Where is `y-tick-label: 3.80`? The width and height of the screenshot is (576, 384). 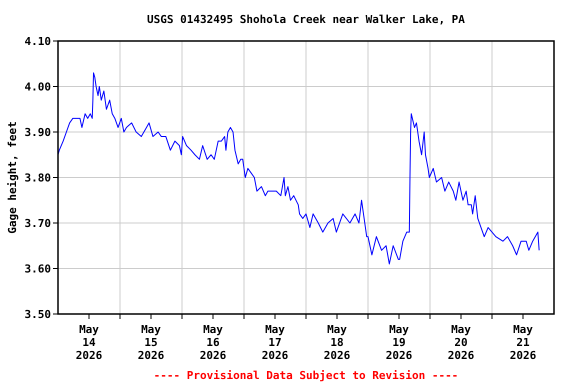
y-tick-label: 3.80 is located at coordinates (37, 177).